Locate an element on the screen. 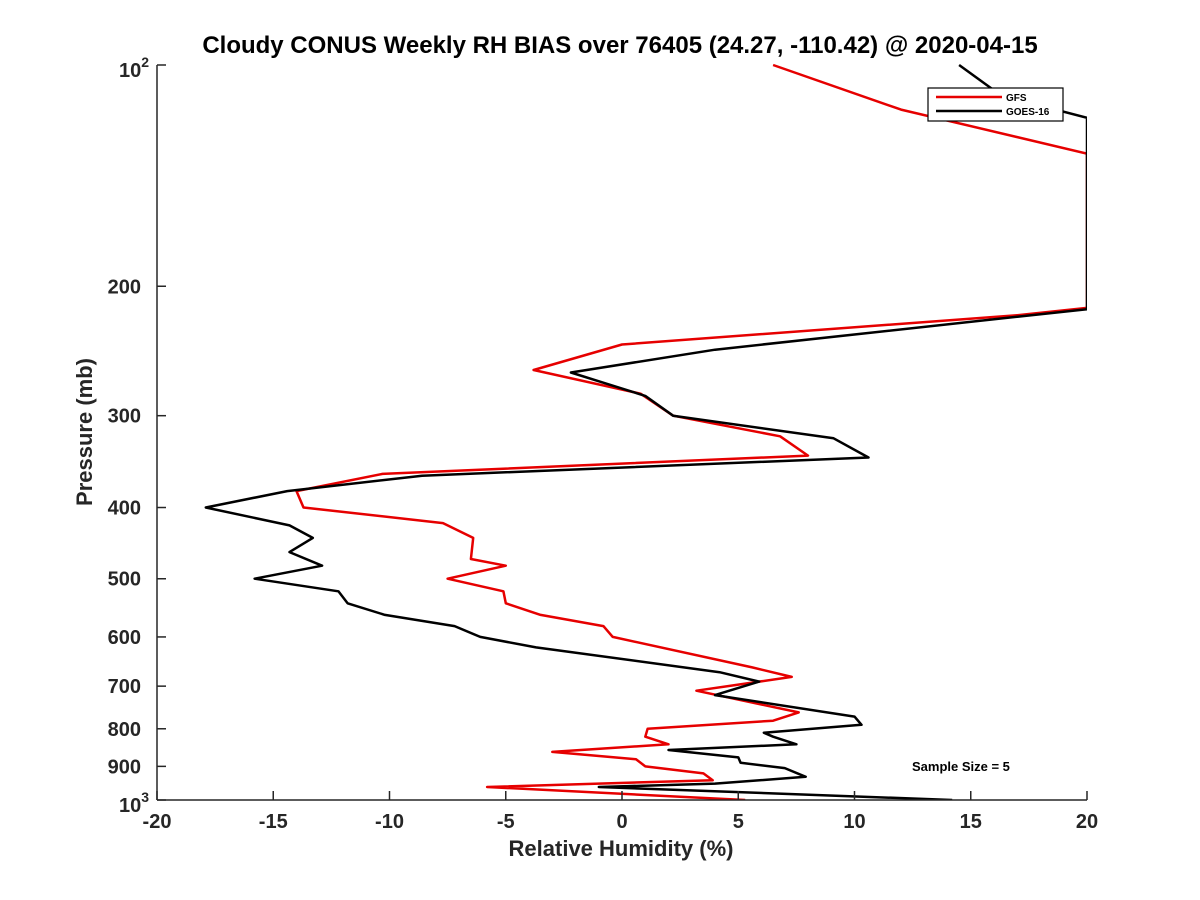  y-tick-label: 700 is located at coordinates (124, 687).